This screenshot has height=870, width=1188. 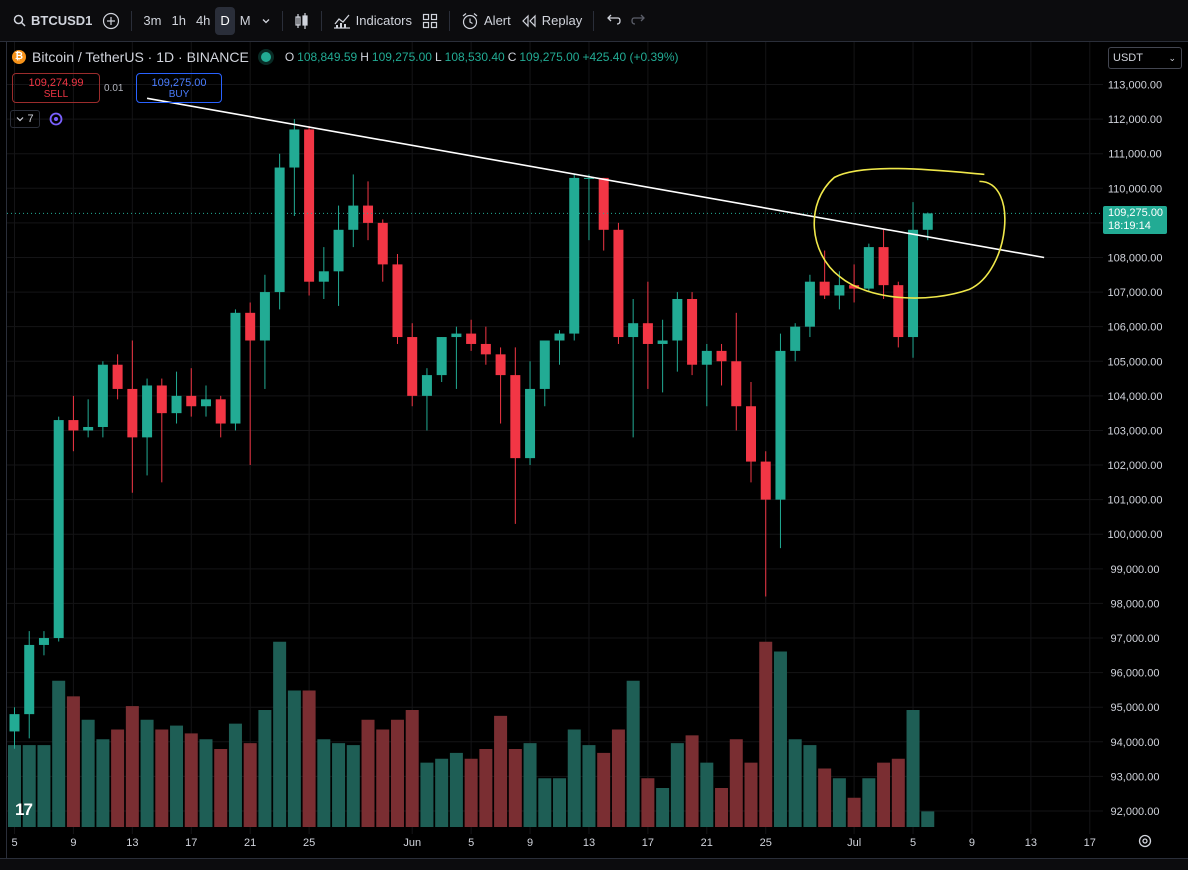 What do you see at coordinates (1134, 501) in the screenshot?
I see `y-axis-tick-label: 101,000.00` at bounding box center [1134, 501].